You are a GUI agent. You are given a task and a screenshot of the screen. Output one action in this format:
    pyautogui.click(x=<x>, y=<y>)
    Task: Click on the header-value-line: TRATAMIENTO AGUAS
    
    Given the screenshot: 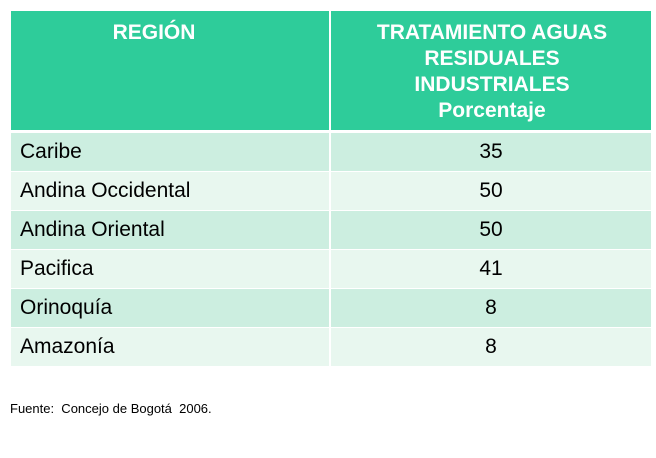 What is the action you would take?
    pyautogui.click(x=492, y=32)
    